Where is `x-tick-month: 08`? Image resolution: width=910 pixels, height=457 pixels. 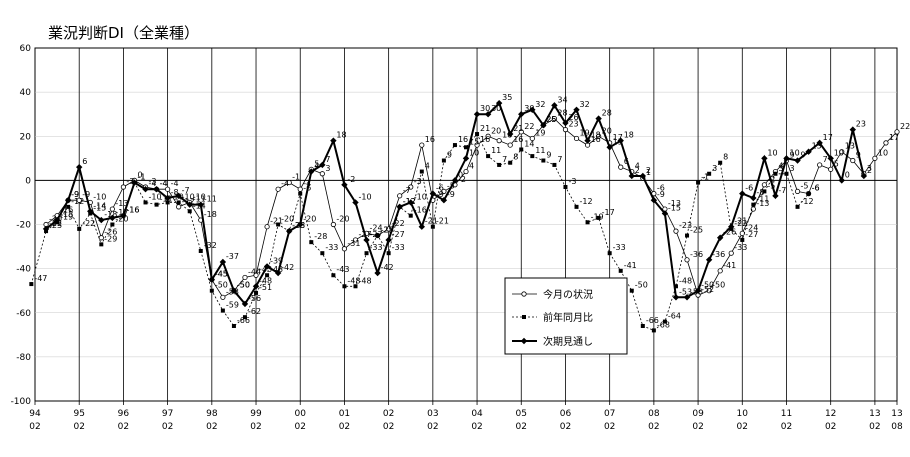
x-tick-month: 08 is located at coordinates (897, 427).